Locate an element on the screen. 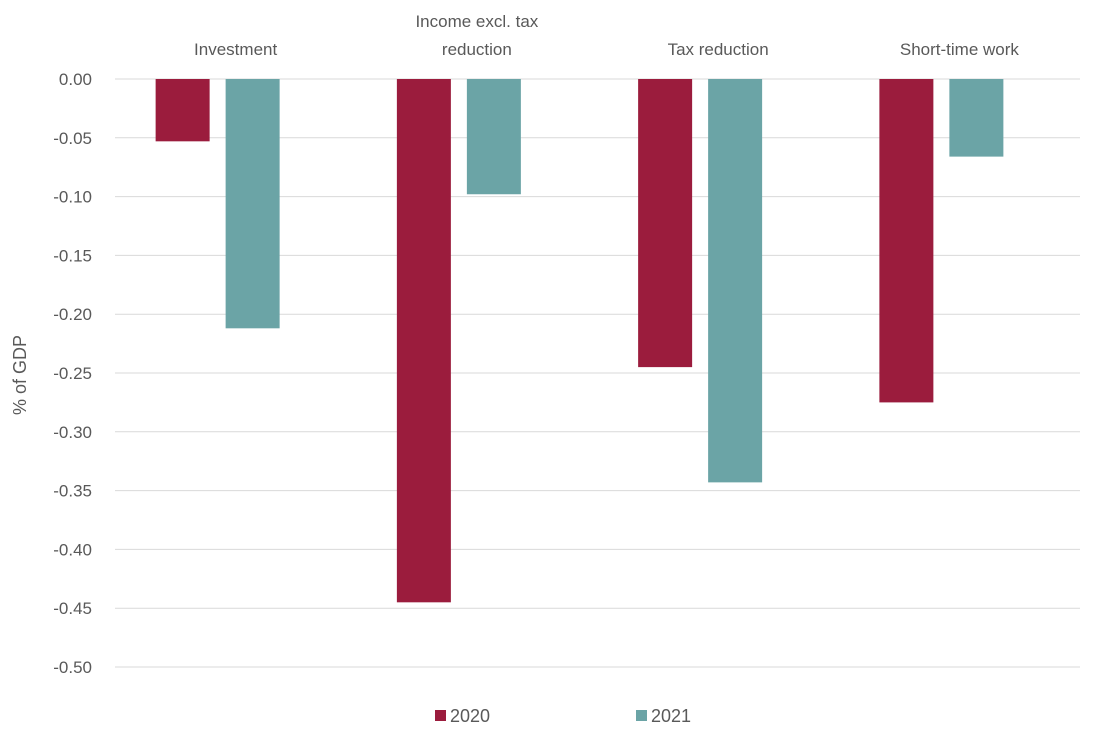 This screenshot has width=1094, height=729. category-label: Tax reduction is located at coordinates (718, 49).